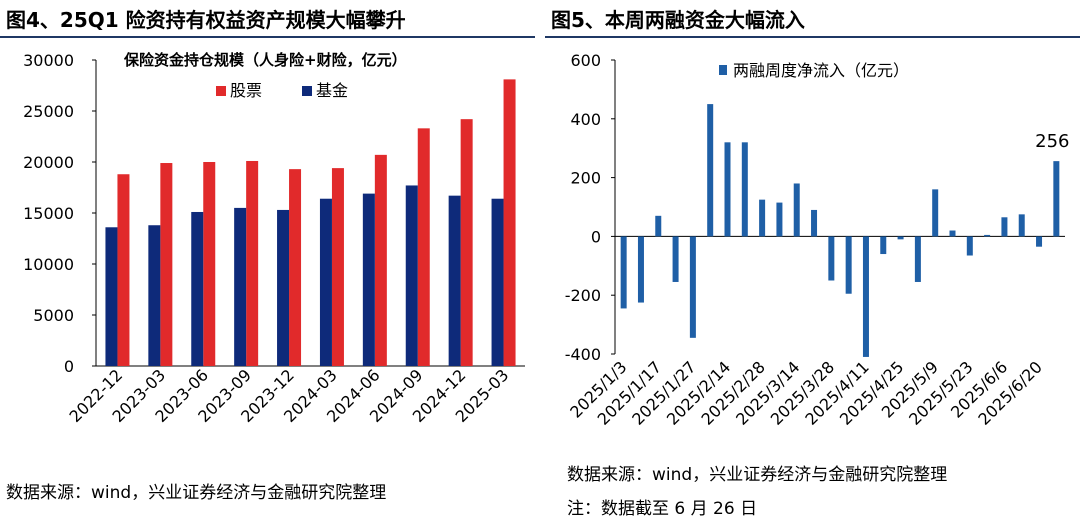 Image resolution: width=1080 pixels, height=524 pixels. What do you see at coordinates (812, 37) in the screenshot?
I see `right-title-divider` at bounding box center [812, 37].